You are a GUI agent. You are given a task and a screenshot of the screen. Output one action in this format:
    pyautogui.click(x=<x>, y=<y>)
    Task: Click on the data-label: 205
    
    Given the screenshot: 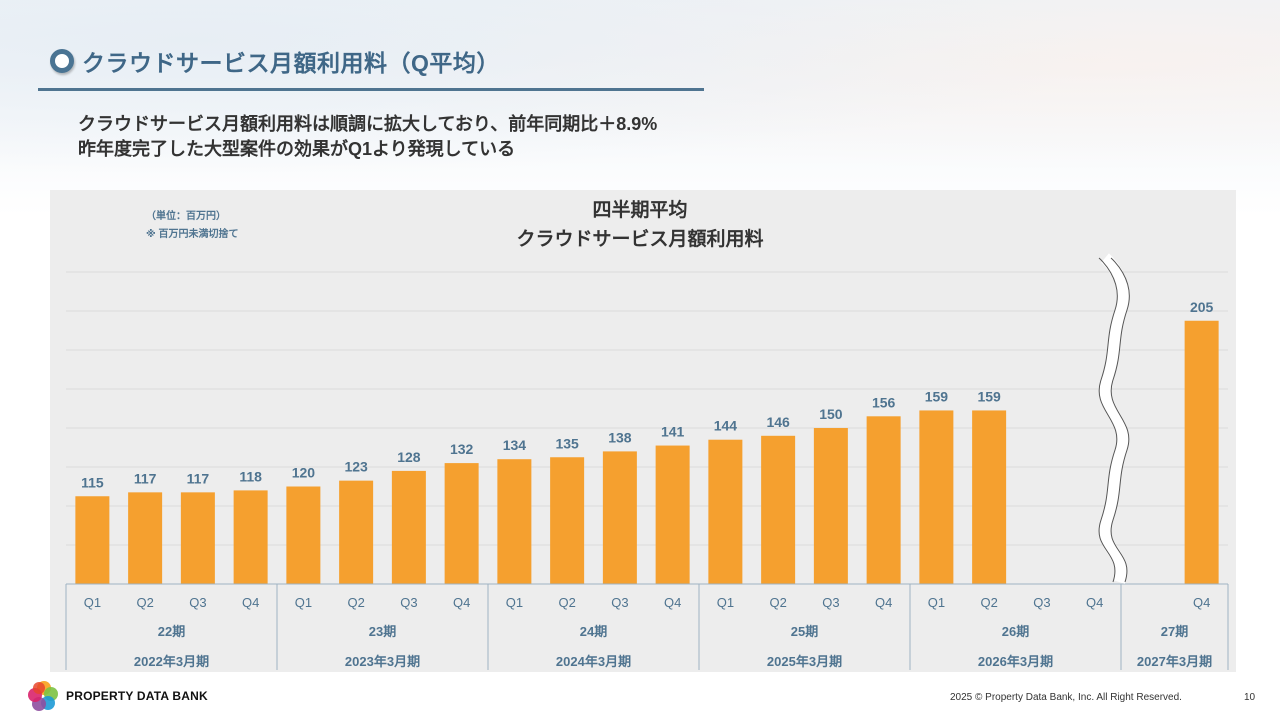 What is the action you would take?
    pyautogui.click(x=1202, y=307)
    